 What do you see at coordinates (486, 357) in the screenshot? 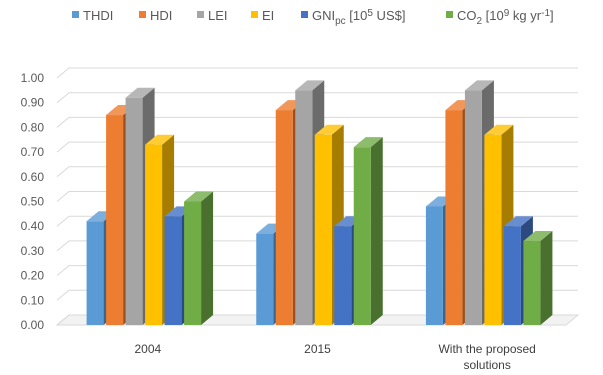
I see `category-label: With the proposed solutions` at bounding box center [486, 357].